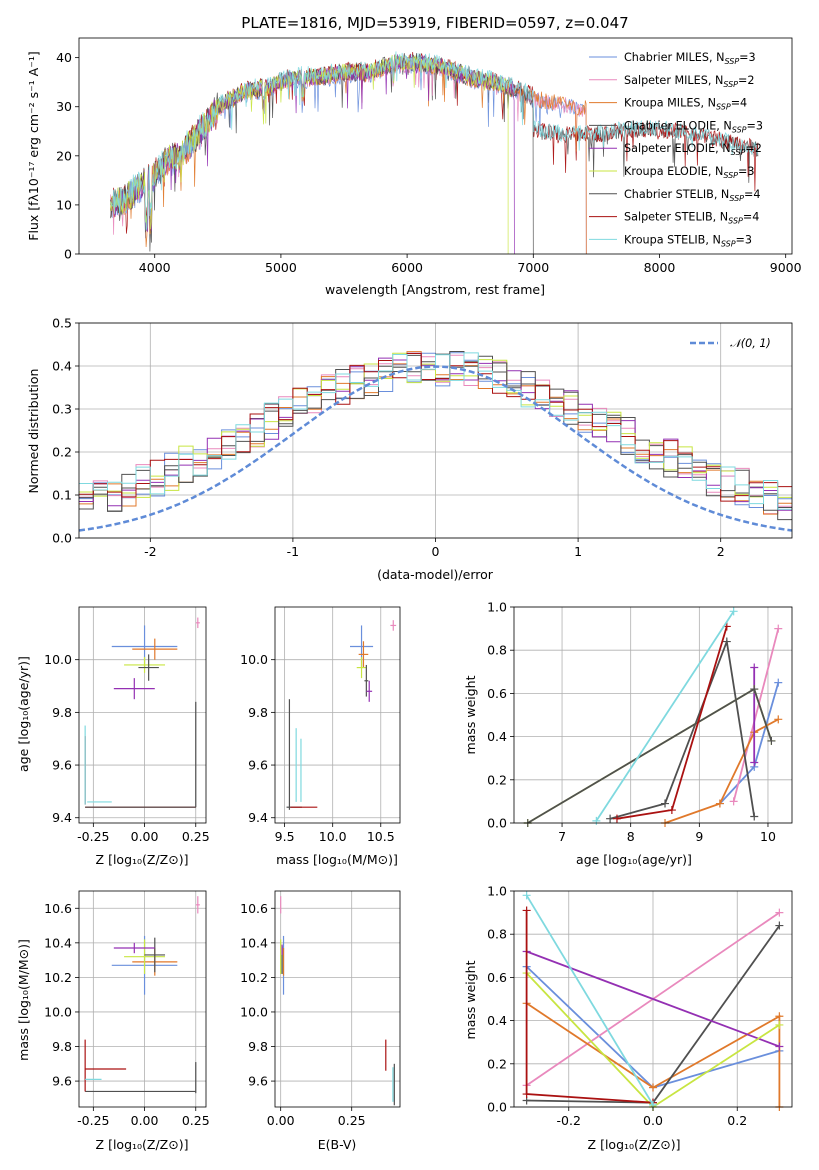  Describe the element at coordinates (693, 149) in the screenshot. I see `legend-label: Salpeter ELODIE, NSSP=2` at that location.